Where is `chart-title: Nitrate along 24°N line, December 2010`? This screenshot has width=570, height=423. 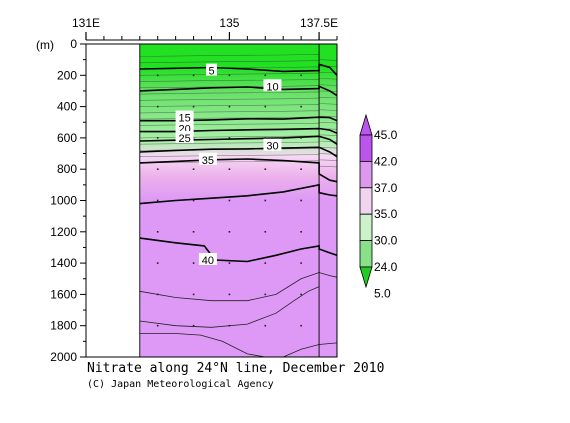 chart-title: Nitrate along 24°N line, December 2010 is located at coordinates (235, 368).